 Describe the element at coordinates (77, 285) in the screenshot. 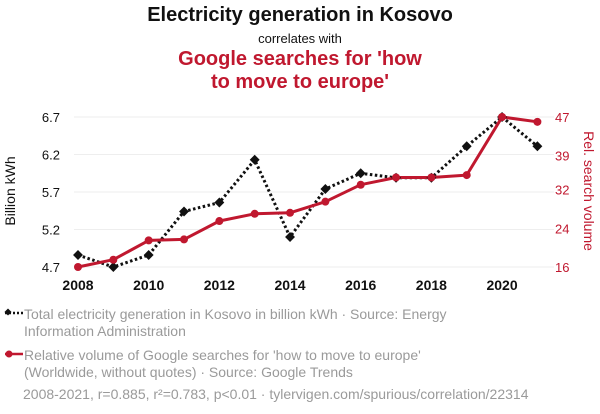

I see `x-tick-label: 2008` at that location.